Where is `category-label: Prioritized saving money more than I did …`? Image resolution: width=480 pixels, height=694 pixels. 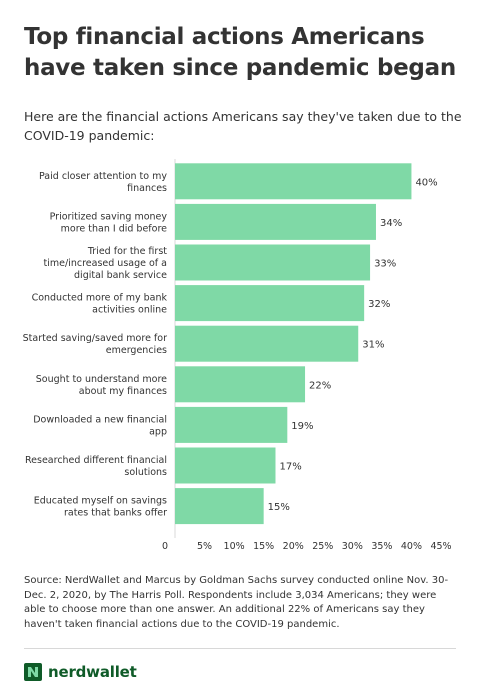 category-label: Prioritized saving money more than I did … is located at coordinates (109, 222).